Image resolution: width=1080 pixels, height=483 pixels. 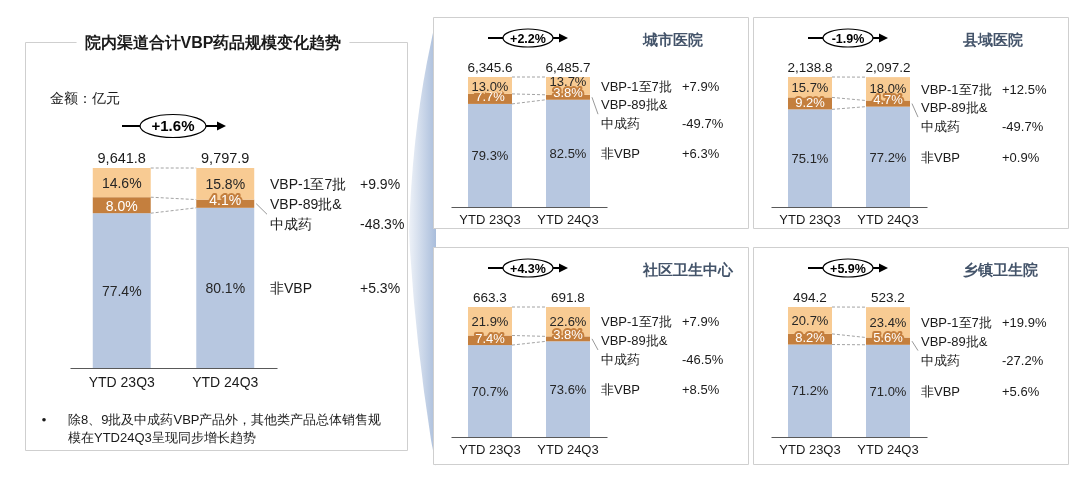 I want to click on annotation: 494.2, so click(x=810, y=297).